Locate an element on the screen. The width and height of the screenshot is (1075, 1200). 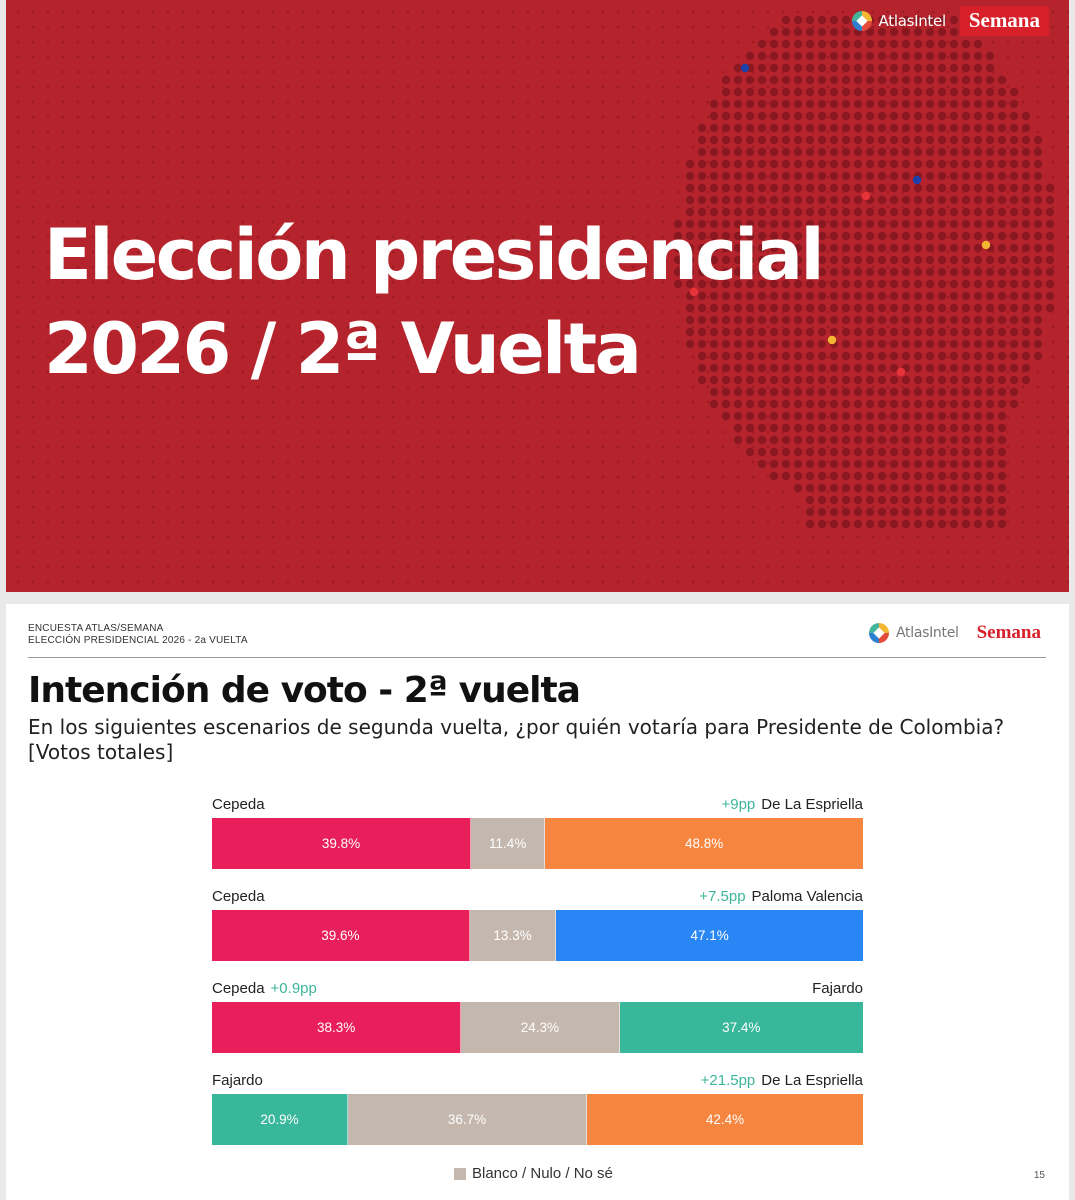
scenario-labels: Cepeda +0.9pp Fajardo is located at coordinates (537, 990).